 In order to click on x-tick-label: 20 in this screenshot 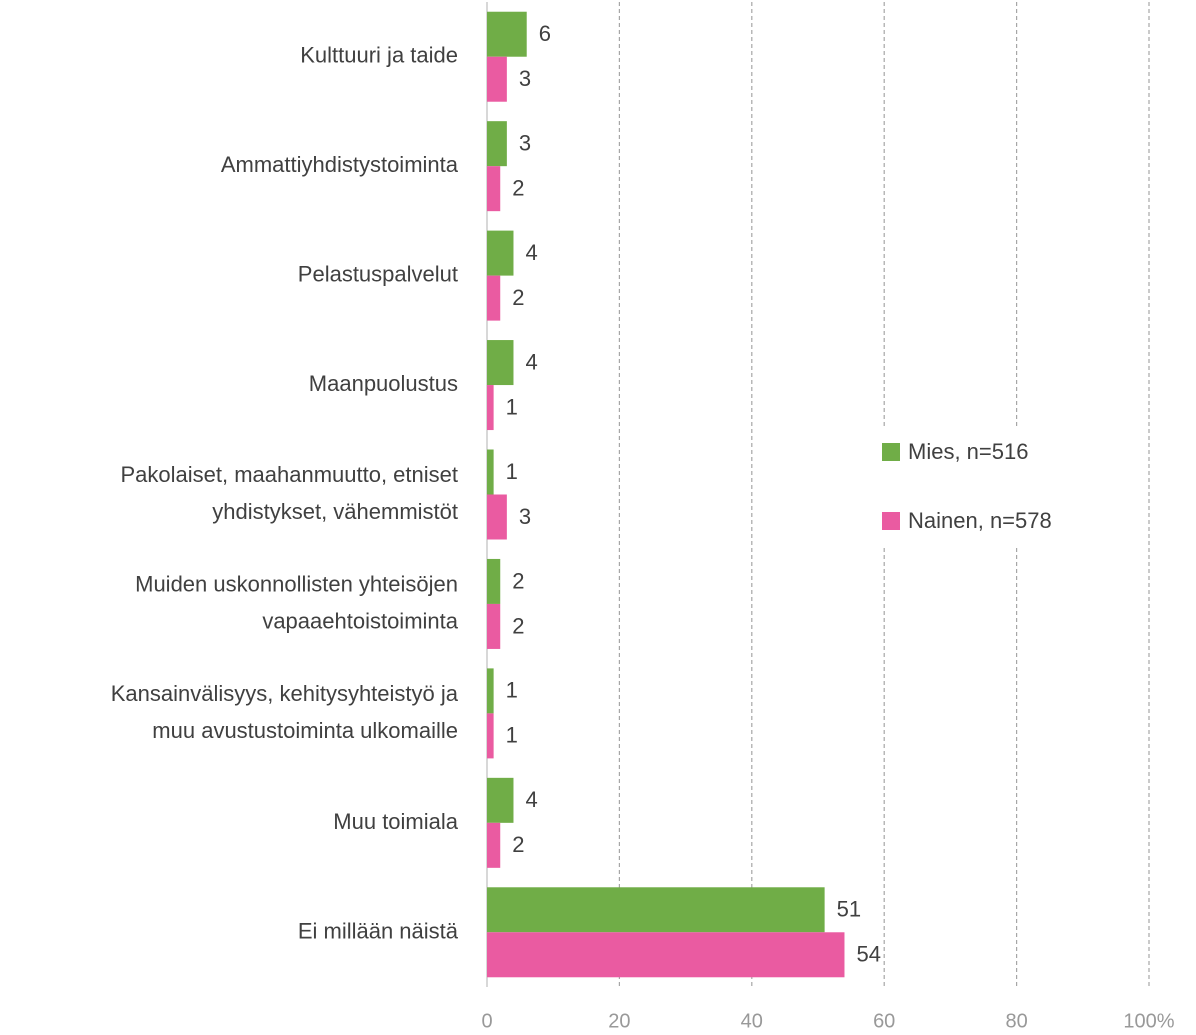, I will do `click(619, 1021)`.